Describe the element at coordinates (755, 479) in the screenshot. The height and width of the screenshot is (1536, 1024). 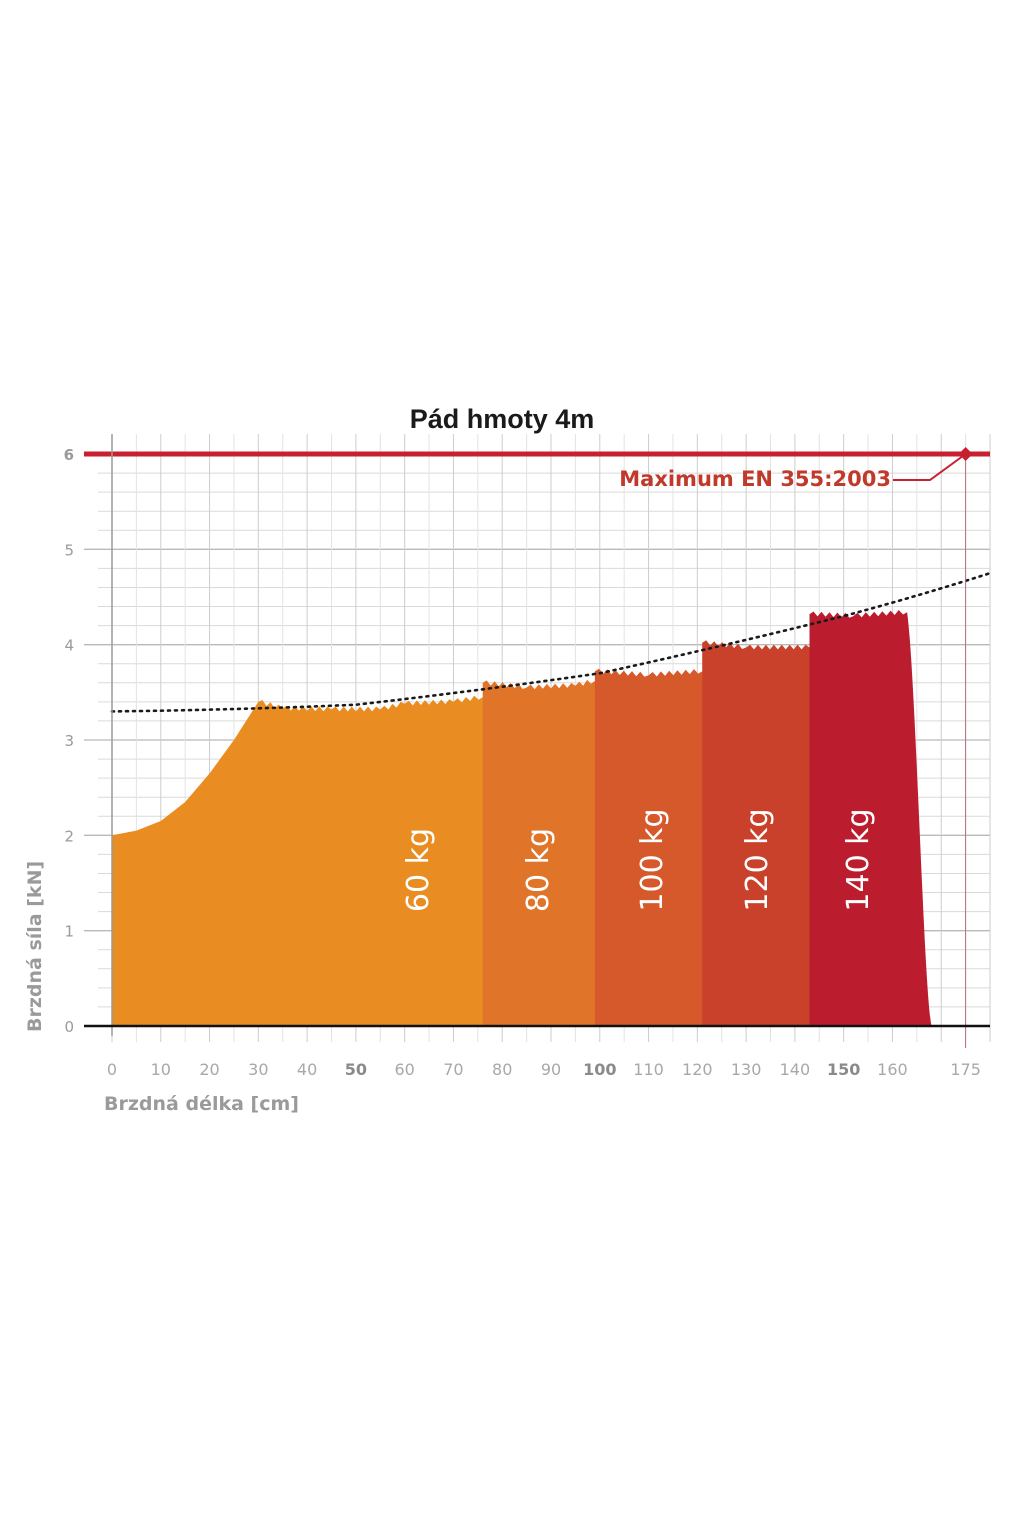
I see `limit-label: Maximum EN 355:2003` at that location.